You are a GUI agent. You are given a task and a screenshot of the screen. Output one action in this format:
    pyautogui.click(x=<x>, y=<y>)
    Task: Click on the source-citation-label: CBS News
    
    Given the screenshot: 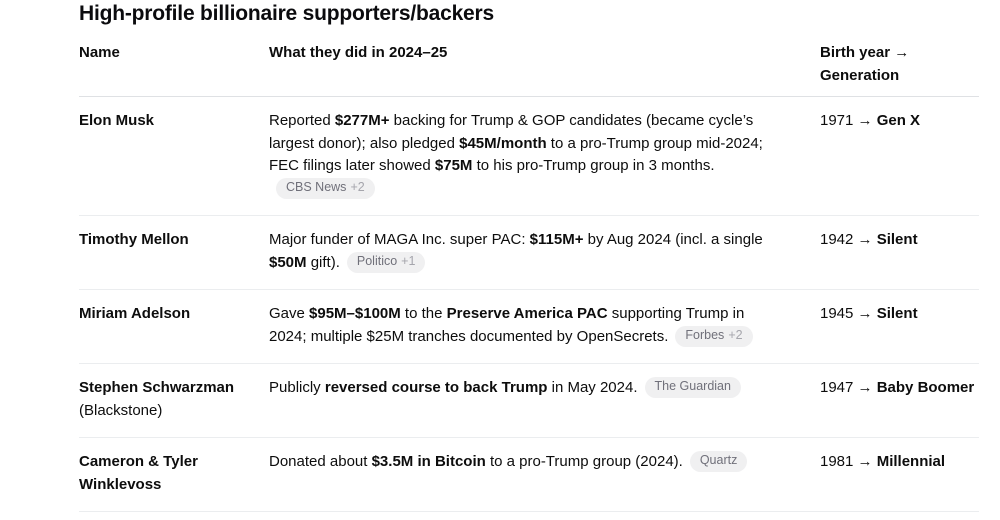 What is the action you would take?
    pyautogui.click(x=316, y=186)
    